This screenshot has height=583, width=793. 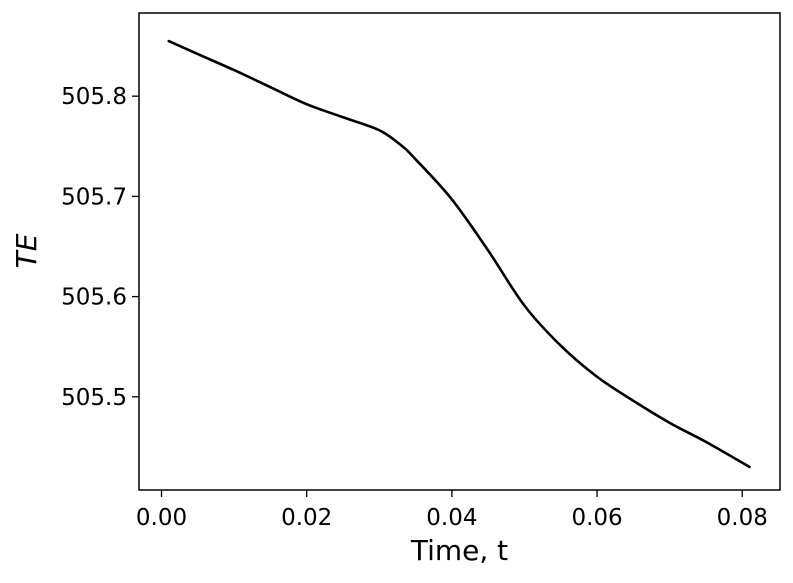 What do you see at coordinates (94, 197) in the screenshot?
I see `y-tick-label: 505.7` at bounding box center [94, 197].